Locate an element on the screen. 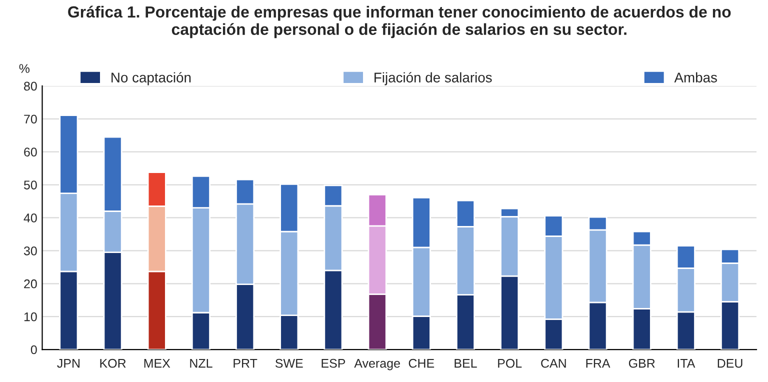 The height and width of the screenshot is (382, 768). chart-title: Gráfica 1. Porcentaje de empresas que informan tener conocimiento de acuerdos de no captación de personal o de fijación de salarios en su sector. is located at coordinates (399, 22).